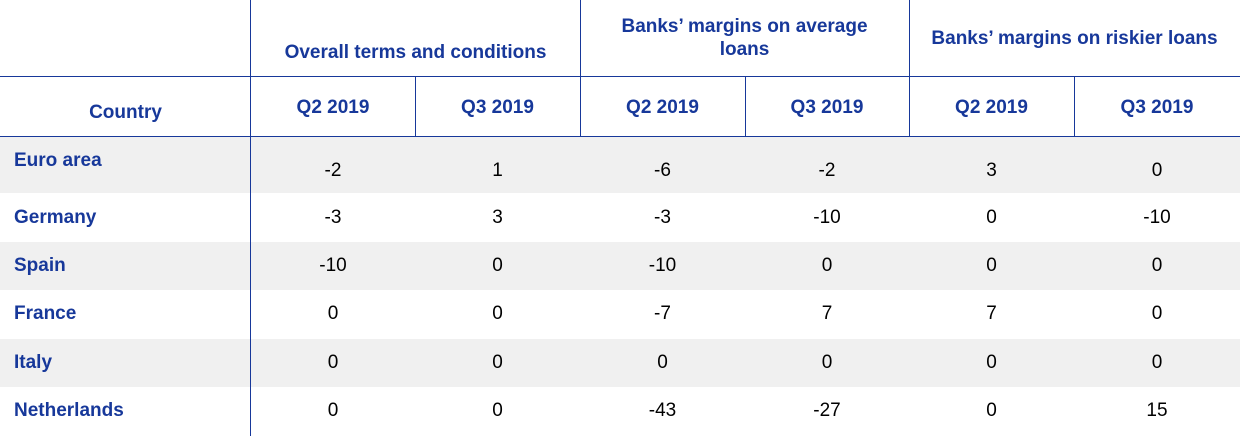 This screenshot has height=440, width=1240. Describe the element at coordinates (1074, 38) in the screenshot. I see `group-header-riskier-loans: Banks’ margins on riskier loans` at that location.